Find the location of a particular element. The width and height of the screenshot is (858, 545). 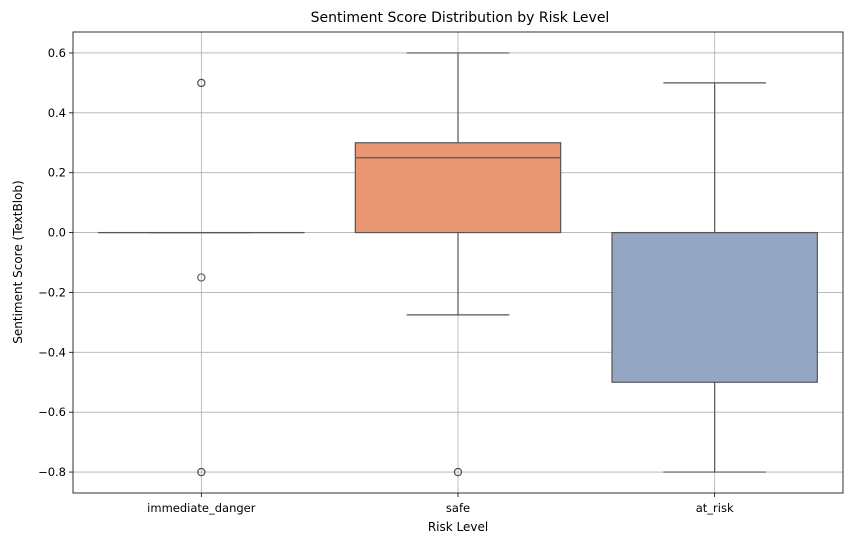

y-tick-label: 0.2 is located at coordinates (57, 173).